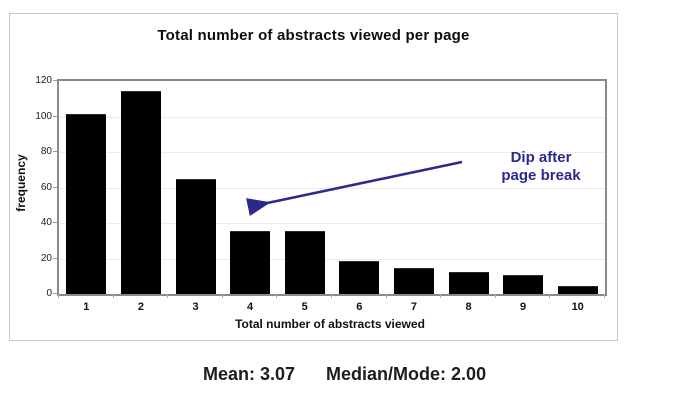 The height and width of the screenshot is (402, 689). I want to click on x-tick-label-10: 10, so click(577, 307).